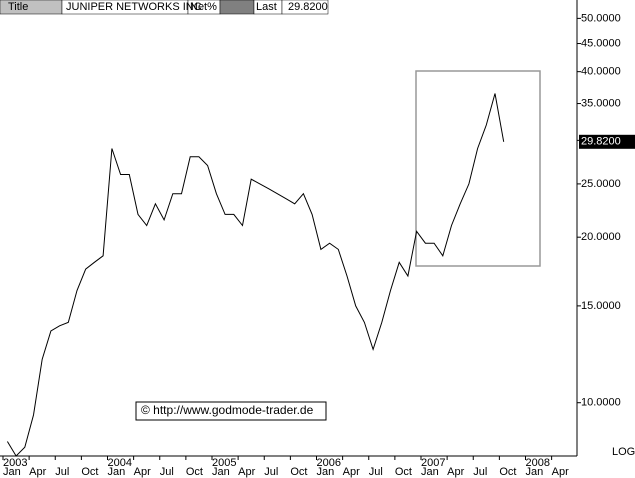  What do you see at coordinates (478, 168) in the screenshot?
I see `highlight-box` at bounding box center [478, 168].